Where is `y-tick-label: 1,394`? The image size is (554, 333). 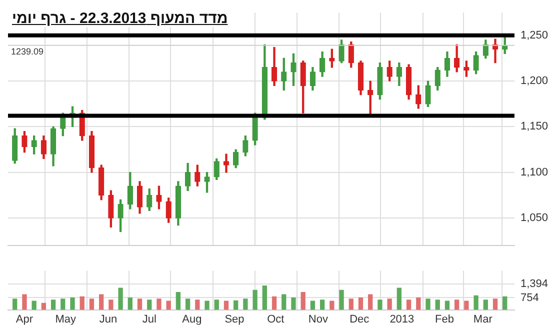 y-tick-label: 1,394 is located at coordinates (534, 284).